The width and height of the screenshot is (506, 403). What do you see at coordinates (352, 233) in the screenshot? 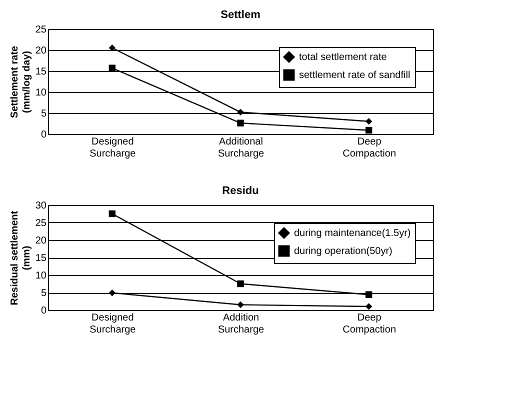
I see `legend-label: during maintenance(1.5yr)` at bounding box center [352, 233].